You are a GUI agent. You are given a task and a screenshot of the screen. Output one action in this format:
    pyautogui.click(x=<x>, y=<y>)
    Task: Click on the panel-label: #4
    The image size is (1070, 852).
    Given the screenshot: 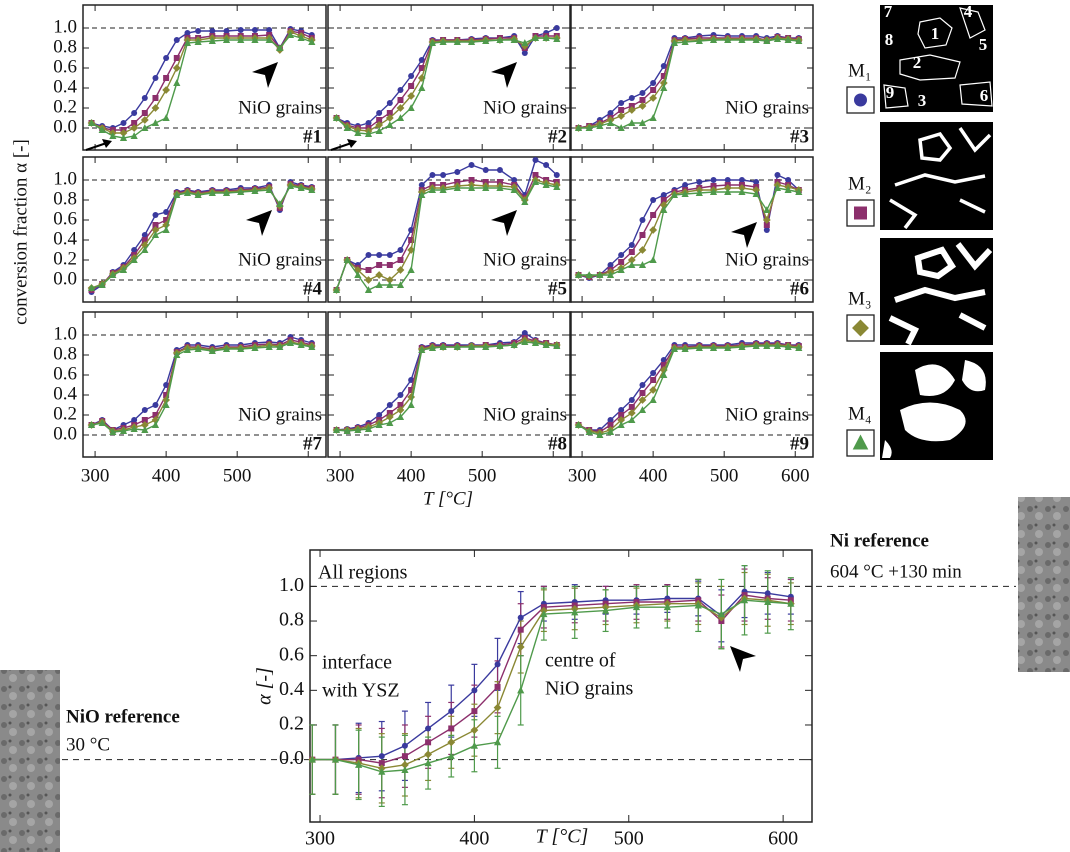 What is the action you would take?
    pyautogui.click(x=313, y=288)
    